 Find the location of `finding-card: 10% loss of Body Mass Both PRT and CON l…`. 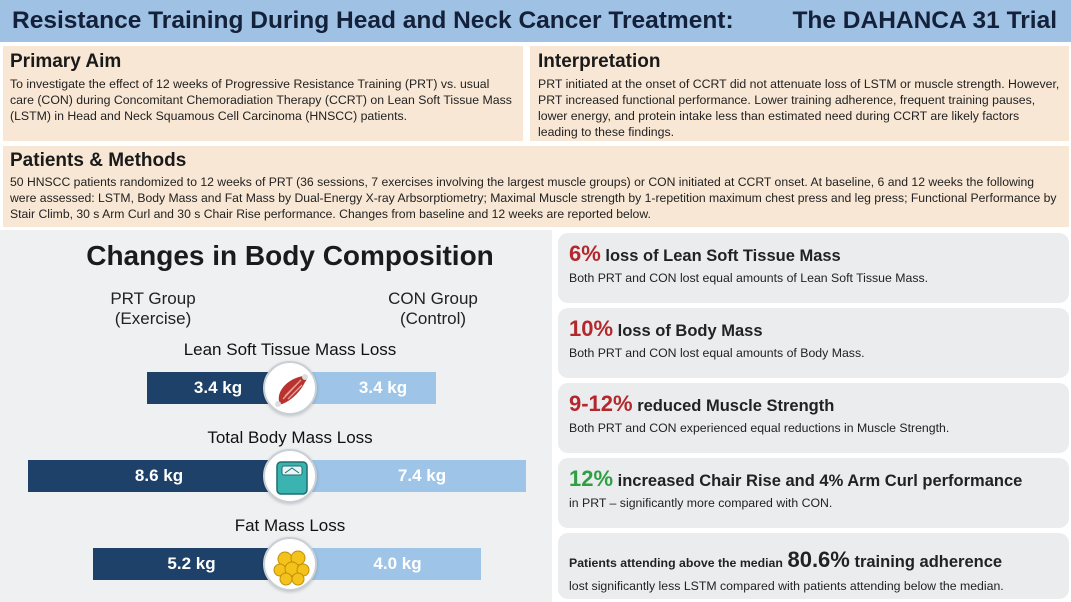

finding-card: 10% loss of Body Mass Both PRT and CON l… is located at coordinates (813, 343).